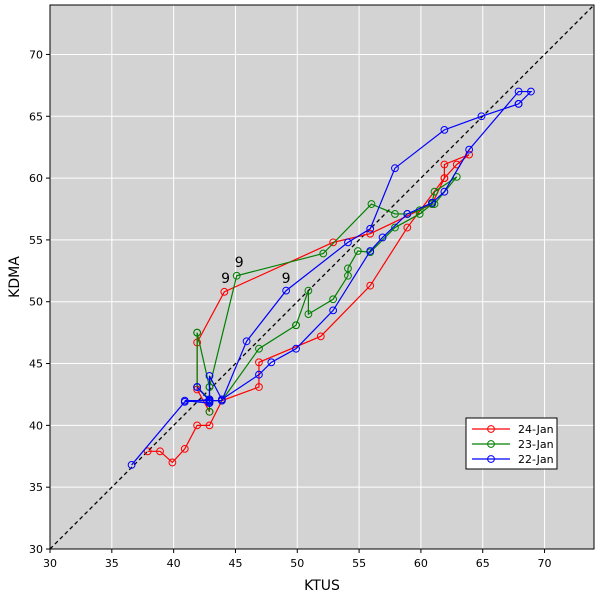 This screenshot has width=600, height=600. I want to click on x-axis-label: KTUS, so click(322, 586).